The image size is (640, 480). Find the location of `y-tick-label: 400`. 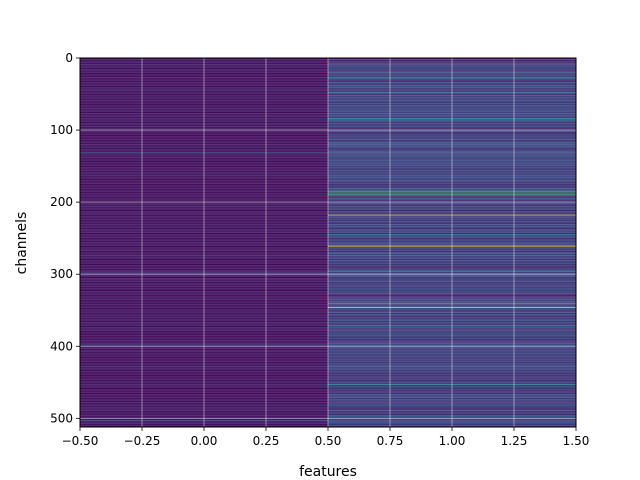

y-tick-label: 400 is located at coordinates (61, 346).